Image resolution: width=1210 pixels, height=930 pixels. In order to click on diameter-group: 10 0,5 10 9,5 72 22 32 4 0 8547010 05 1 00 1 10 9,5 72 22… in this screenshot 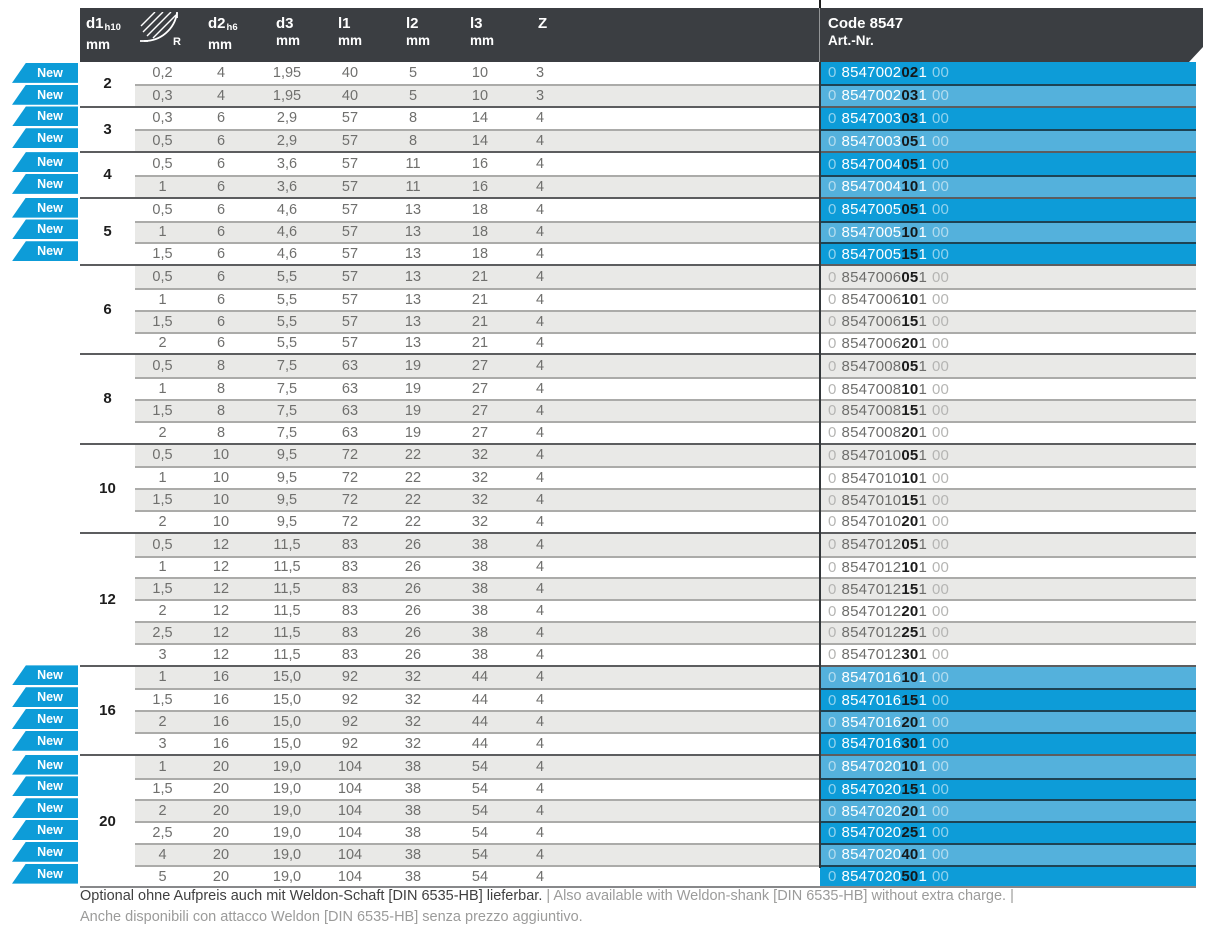, I will do `click(604, 487)`.